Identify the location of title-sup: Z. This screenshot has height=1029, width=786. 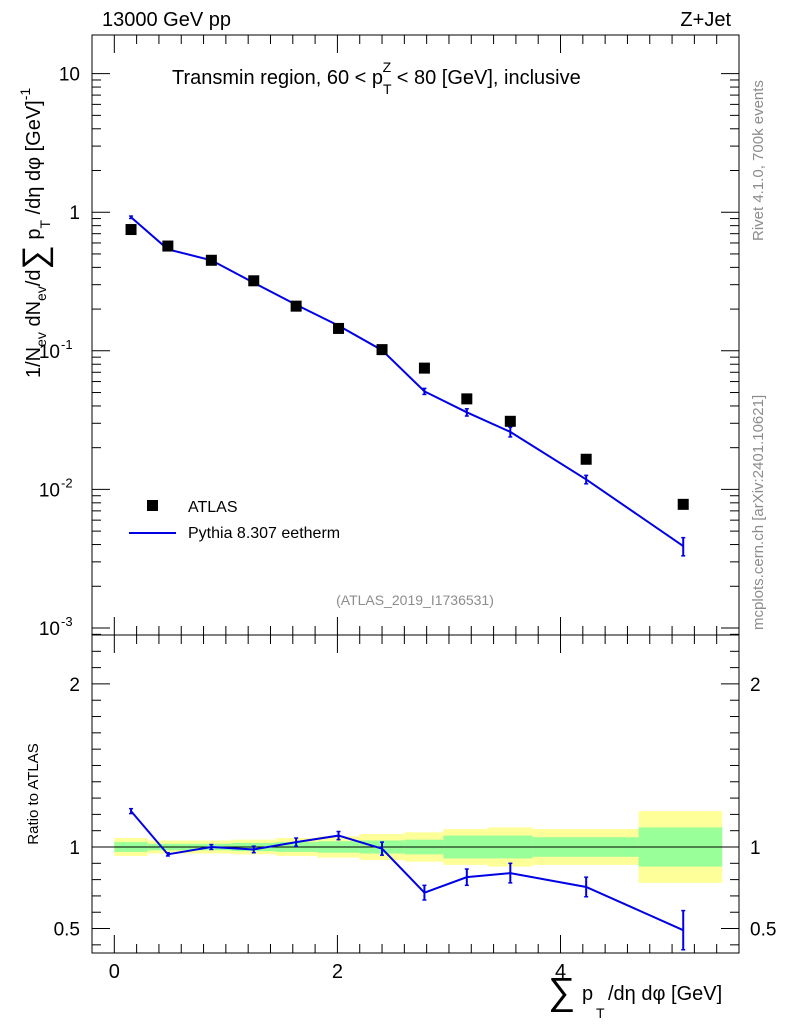
(387, 67).